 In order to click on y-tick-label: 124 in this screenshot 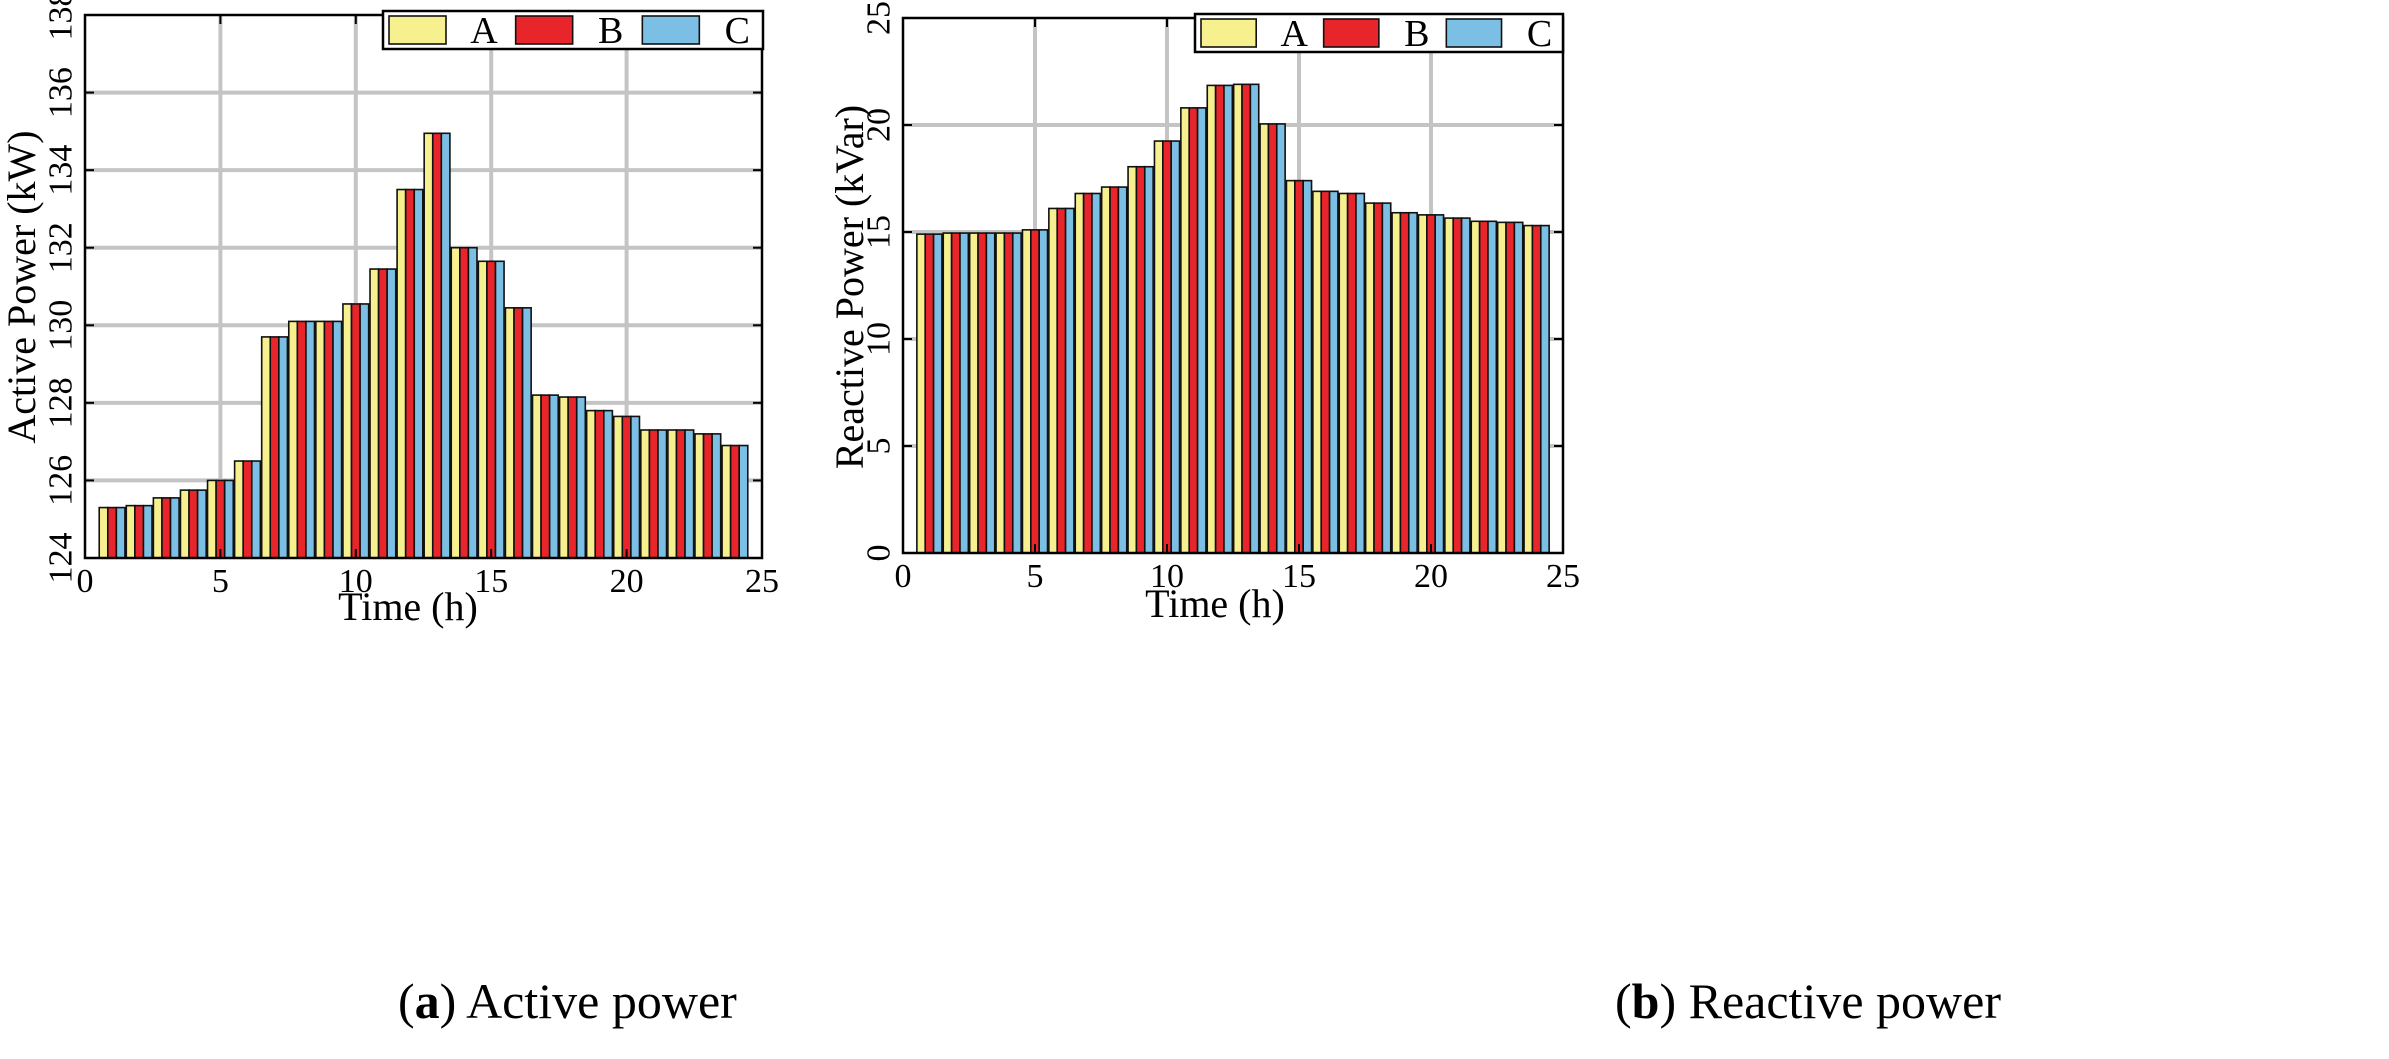, I will do `click(61, 558)`.